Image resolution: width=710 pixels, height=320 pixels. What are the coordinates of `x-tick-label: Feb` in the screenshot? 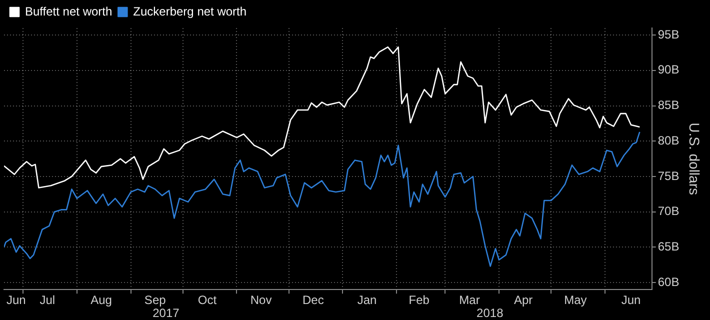 It's located at (419, 300).